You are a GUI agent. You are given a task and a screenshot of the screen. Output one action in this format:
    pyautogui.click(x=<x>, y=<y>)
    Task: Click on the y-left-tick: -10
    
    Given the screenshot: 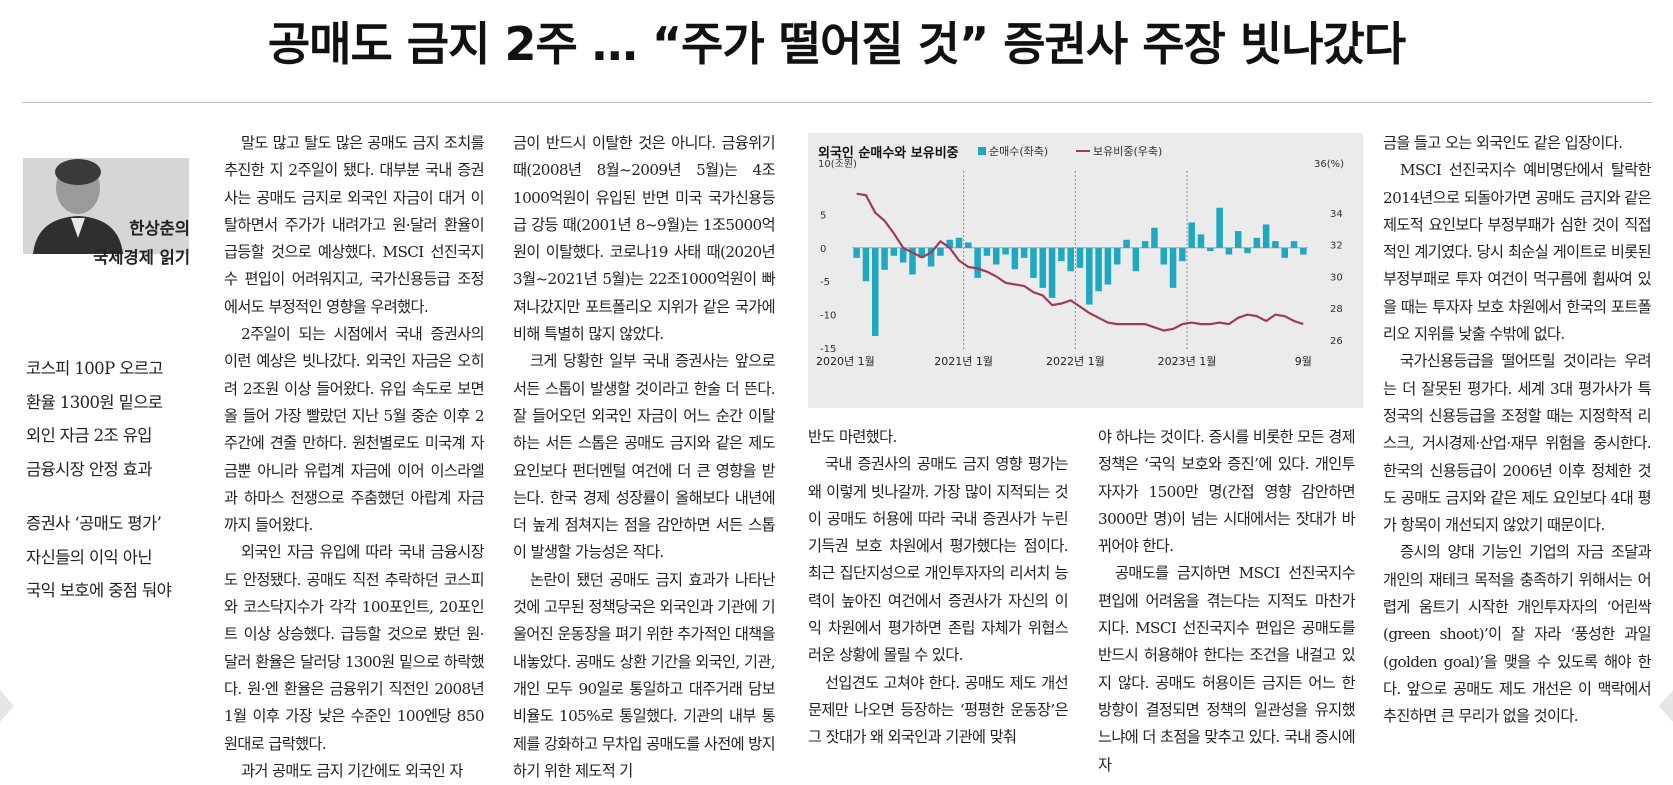 What is the action you would take?
    pyautogui.click(x=828, y=316)
    